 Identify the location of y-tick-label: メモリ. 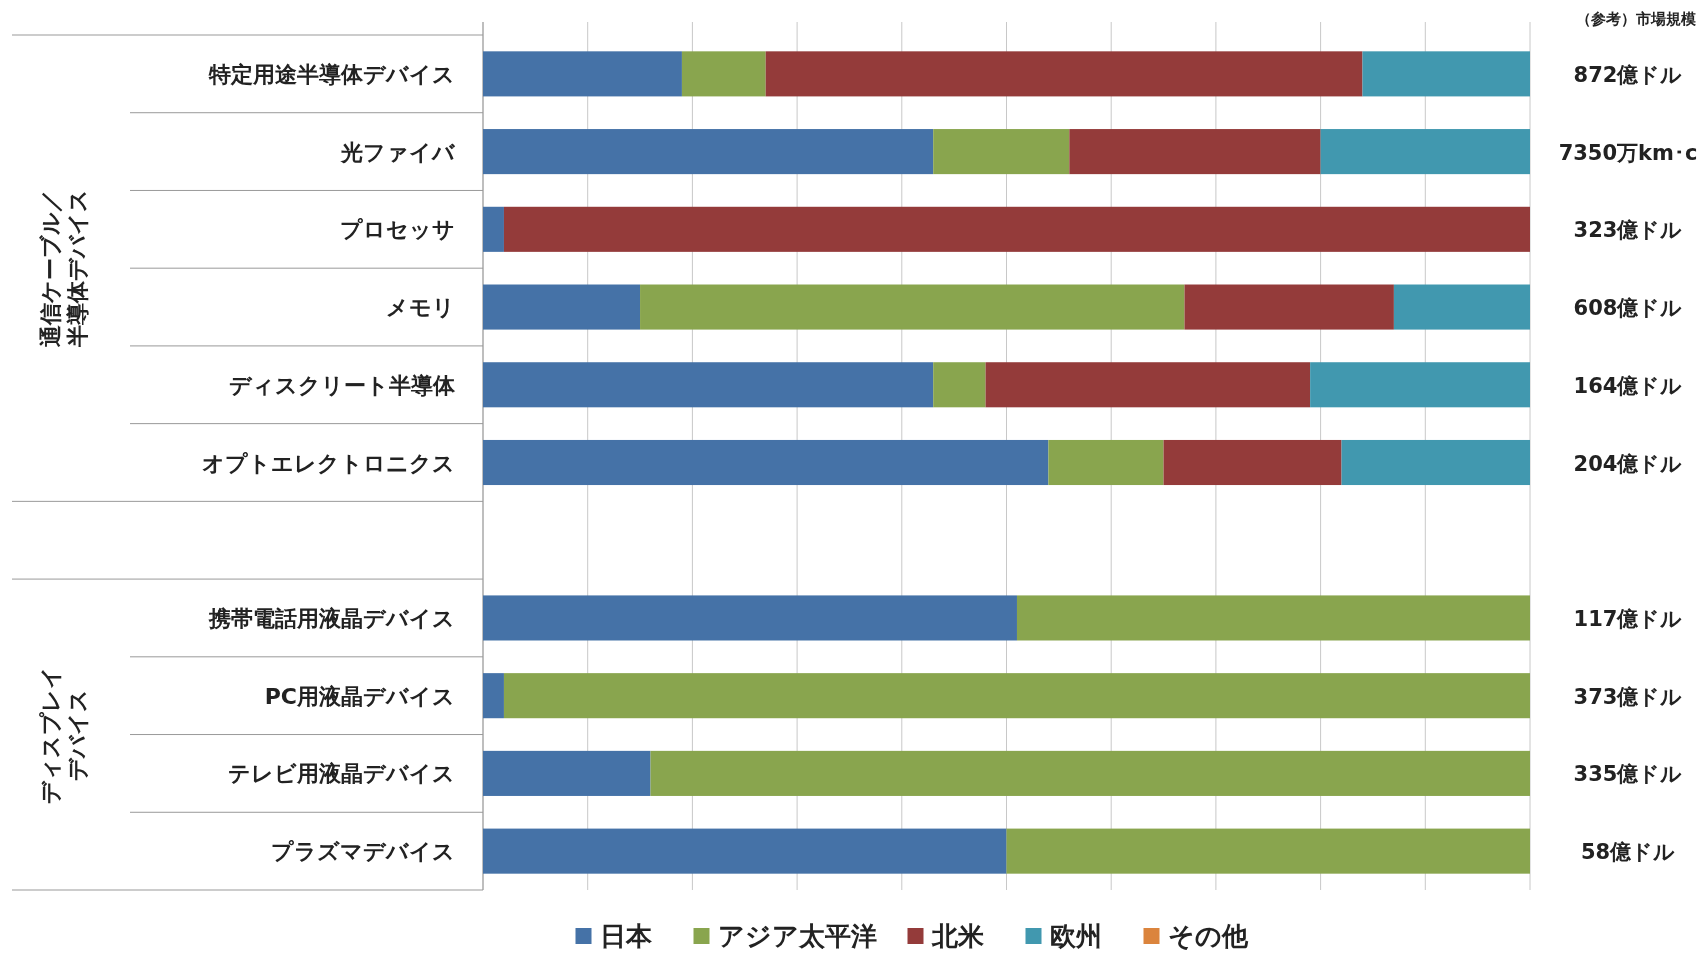
(420, 308).